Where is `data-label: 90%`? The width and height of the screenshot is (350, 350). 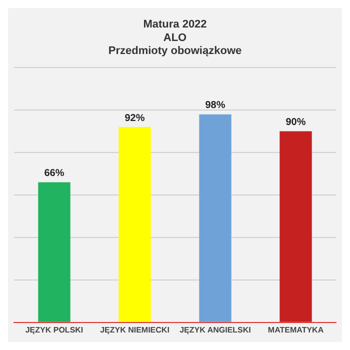 data-label: 90% is located at coordinates (296, 122).